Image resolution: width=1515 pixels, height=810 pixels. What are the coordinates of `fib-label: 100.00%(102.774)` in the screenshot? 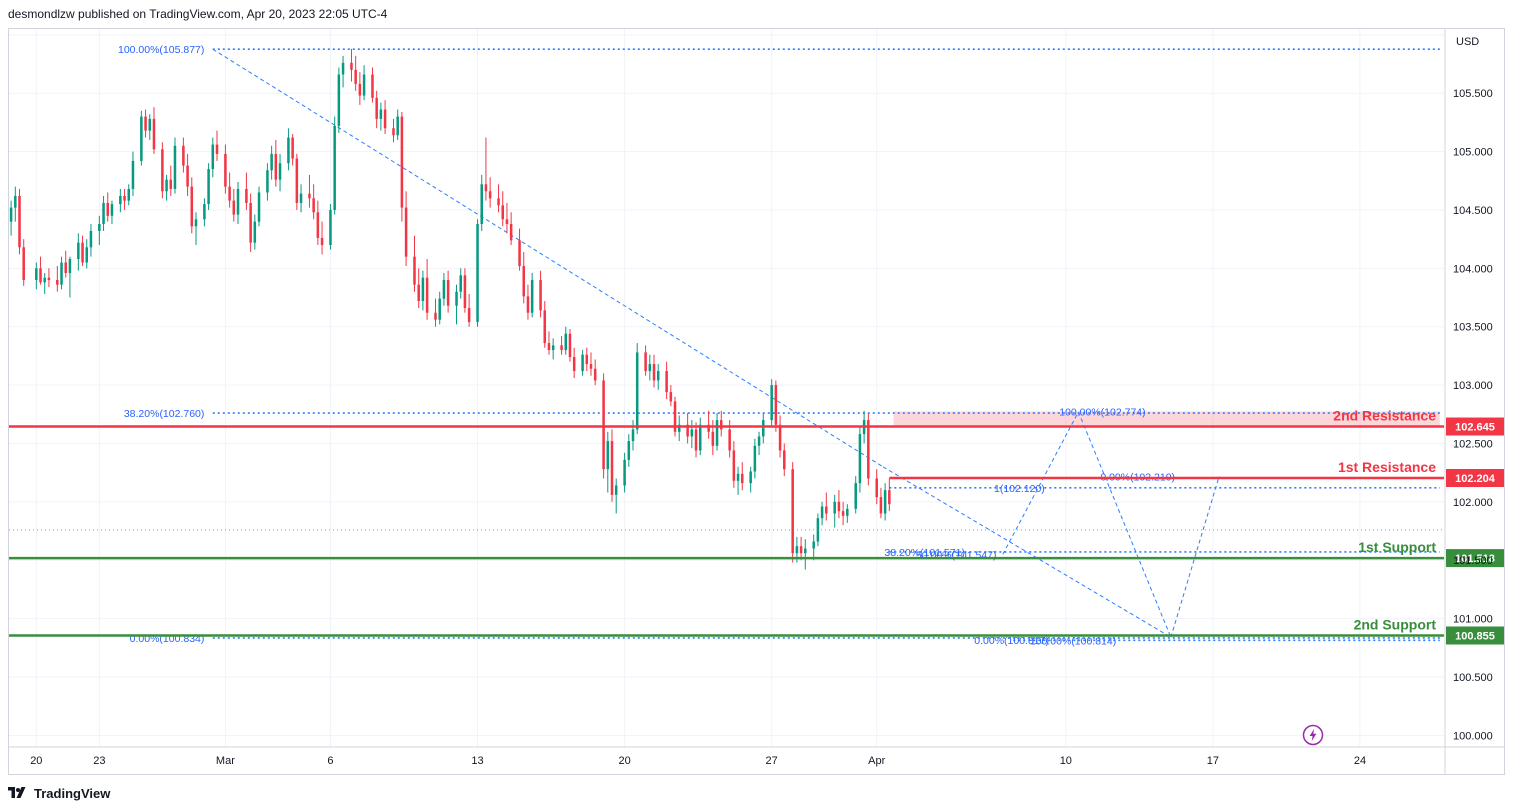 It's located at (1102, 412).